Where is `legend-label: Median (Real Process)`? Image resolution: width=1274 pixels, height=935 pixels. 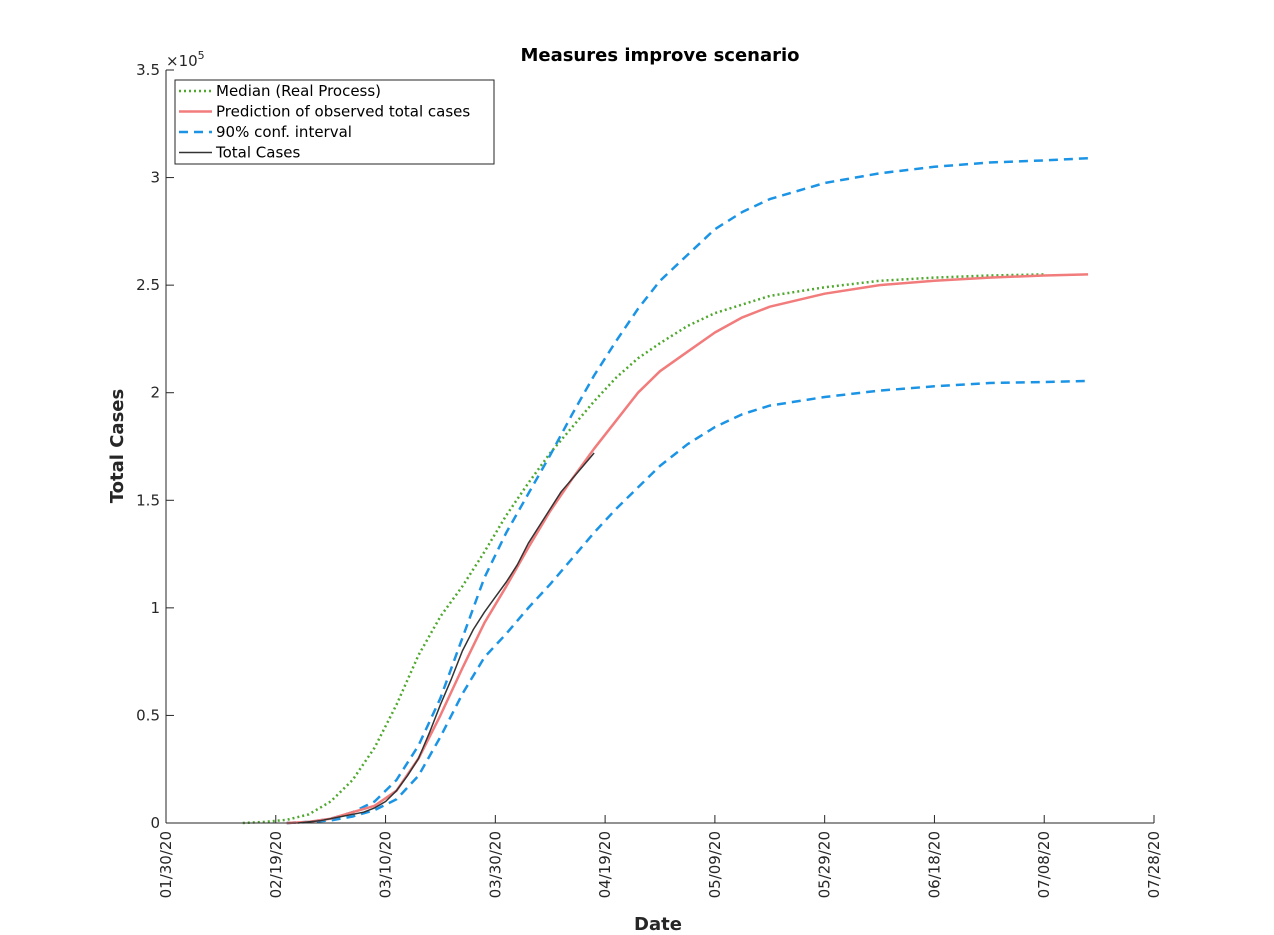 legend-label: Median (Real Process) is located at coordinates (298, 91).